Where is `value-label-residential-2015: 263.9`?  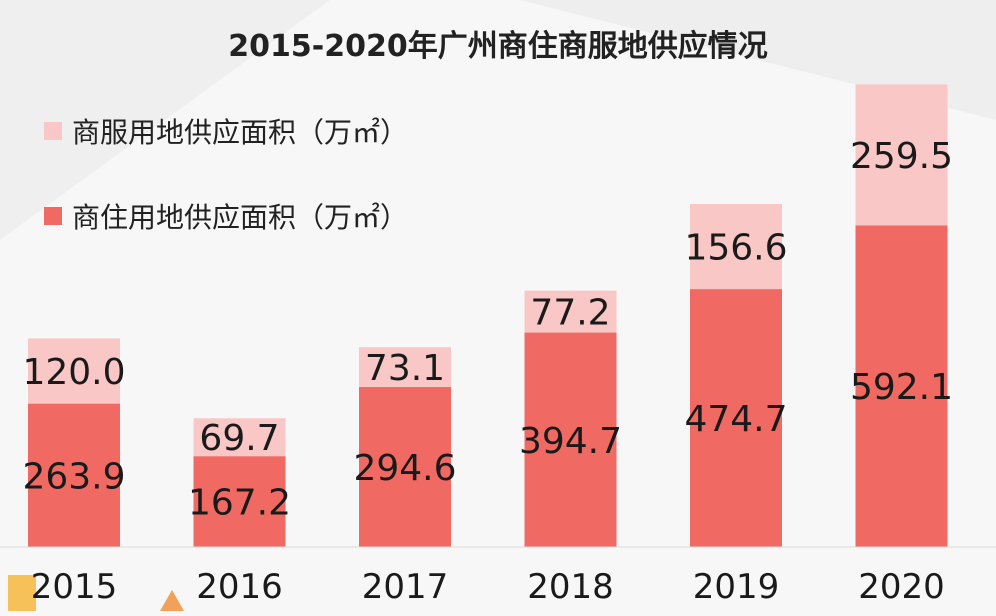 value-label-residential-2015: 263.9 is located at coordinates (73, 476).